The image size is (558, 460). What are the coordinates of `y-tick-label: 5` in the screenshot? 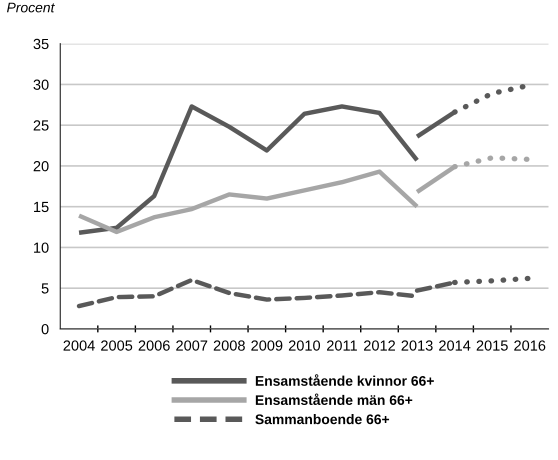 It's located at (45, 288).